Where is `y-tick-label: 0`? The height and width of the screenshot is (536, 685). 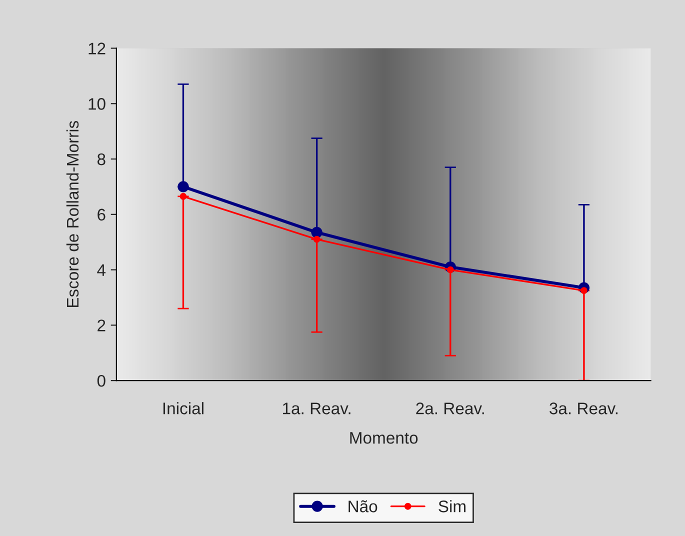 y-tick-label: 0 is located at coordinates (101, 380).